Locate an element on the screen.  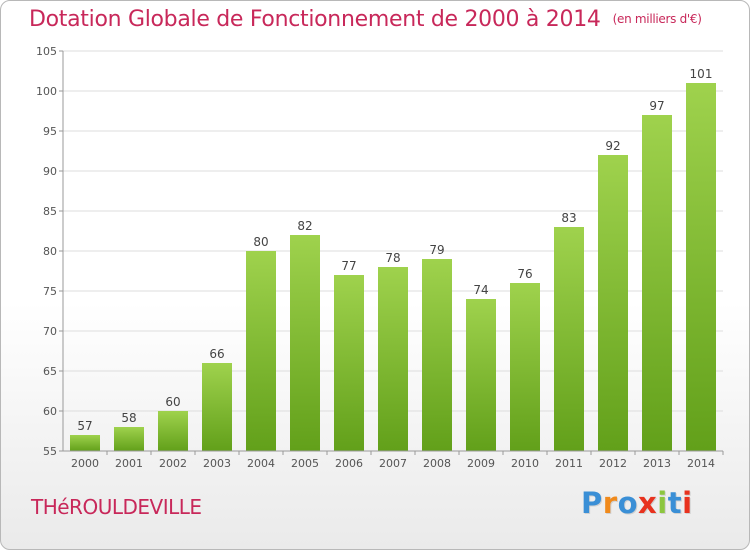
bar-value-label: 58 is located at coordinates (128, 418).